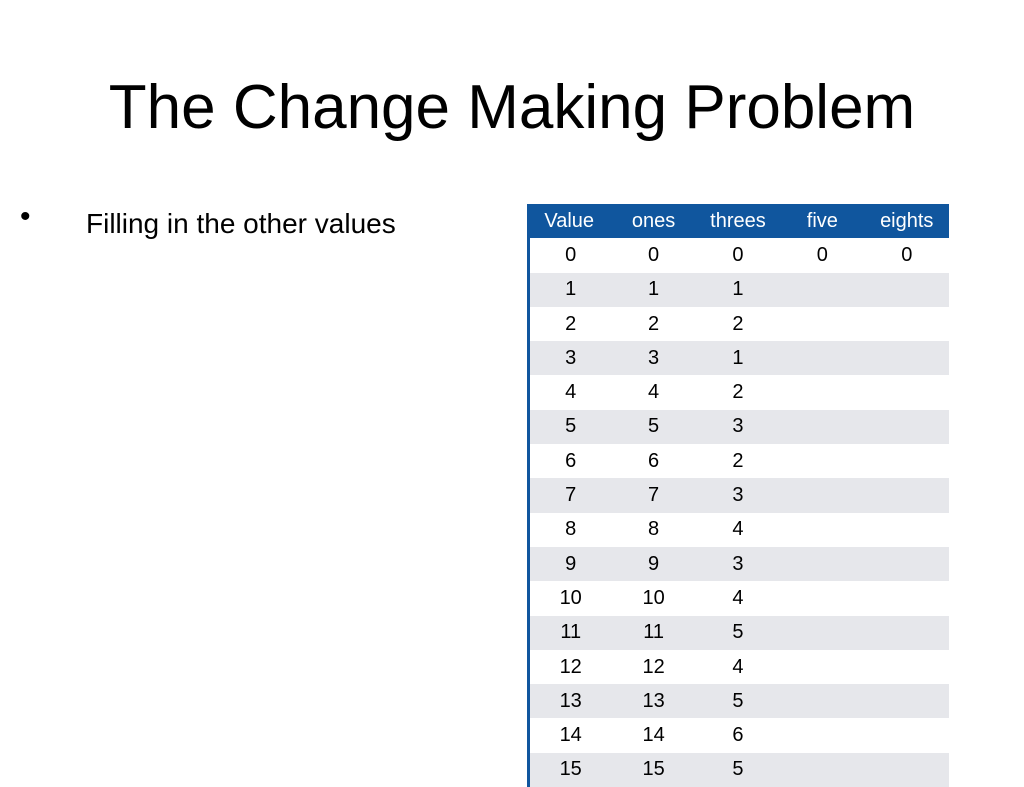 Image resolution: width=1024 pixels, height=787 pixels. I want to click on table-row: 7 7 3, so click(738, 495).